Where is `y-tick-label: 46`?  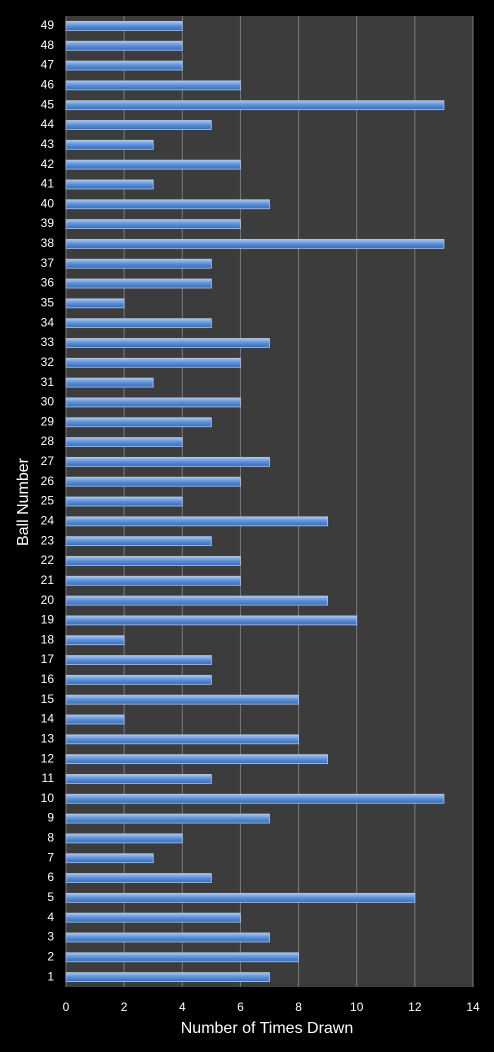
y-tick-label: 46 is located at coordinates (48, 85).